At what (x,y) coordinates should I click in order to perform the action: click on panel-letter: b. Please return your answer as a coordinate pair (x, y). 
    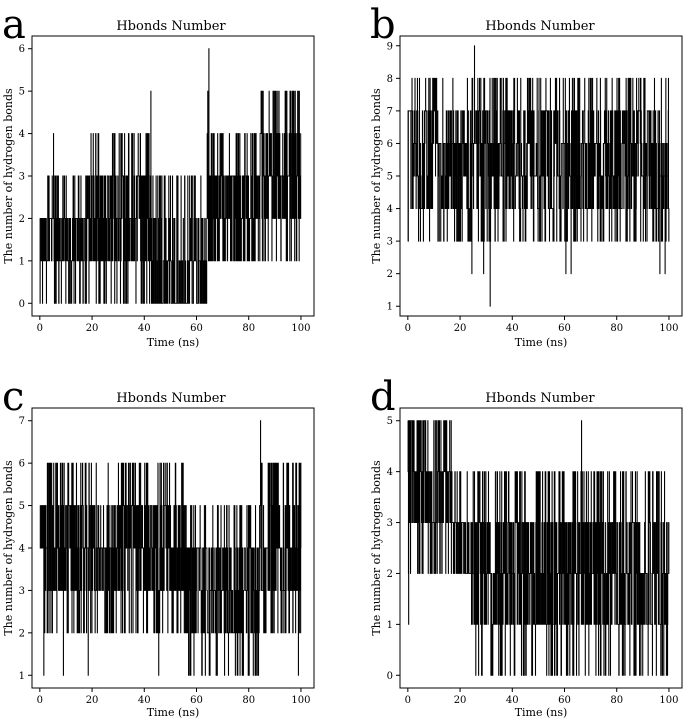
    Looking at the image, I should click on (383, 25).